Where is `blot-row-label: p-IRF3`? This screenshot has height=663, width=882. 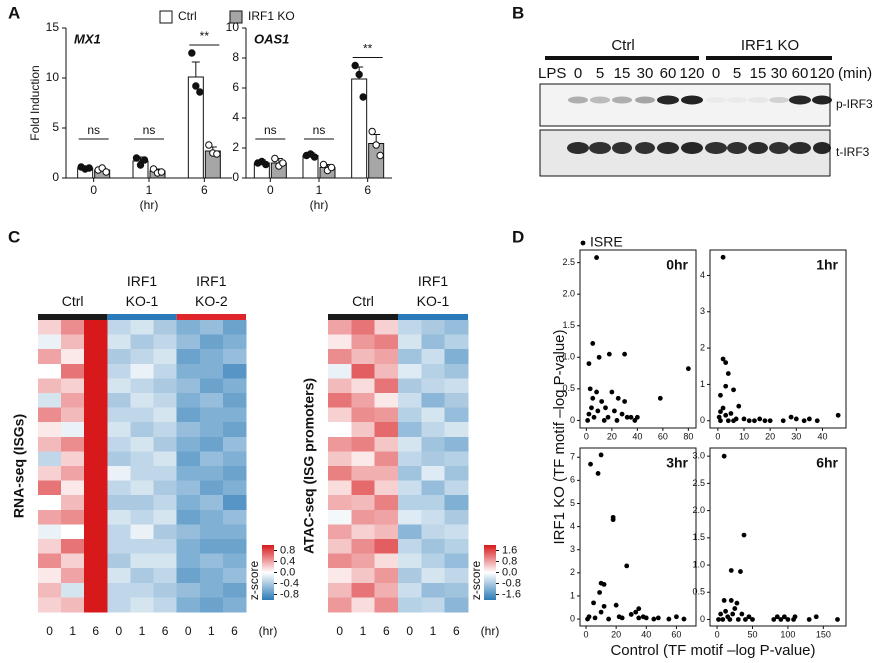
blot-row-label: p-IRF3 is located at coordinates (854, 104).